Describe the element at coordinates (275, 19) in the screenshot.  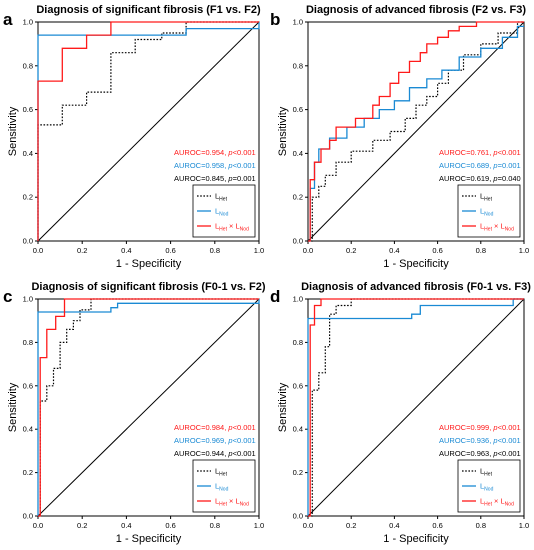
I see `panel-letter: b` at that location.